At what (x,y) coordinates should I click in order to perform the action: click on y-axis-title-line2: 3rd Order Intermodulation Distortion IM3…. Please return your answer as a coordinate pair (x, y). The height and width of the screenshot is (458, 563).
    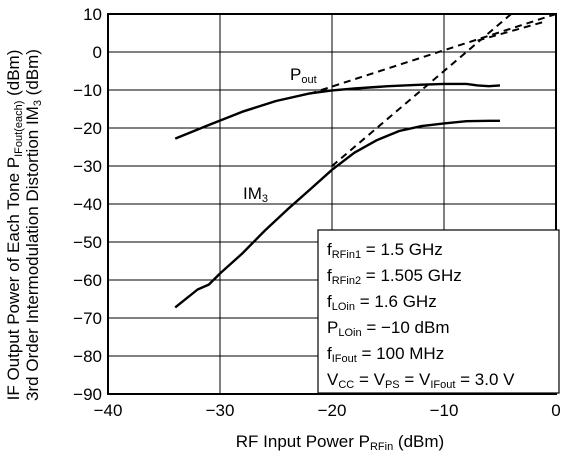
    Looking at the image, I should click on (33, 225).